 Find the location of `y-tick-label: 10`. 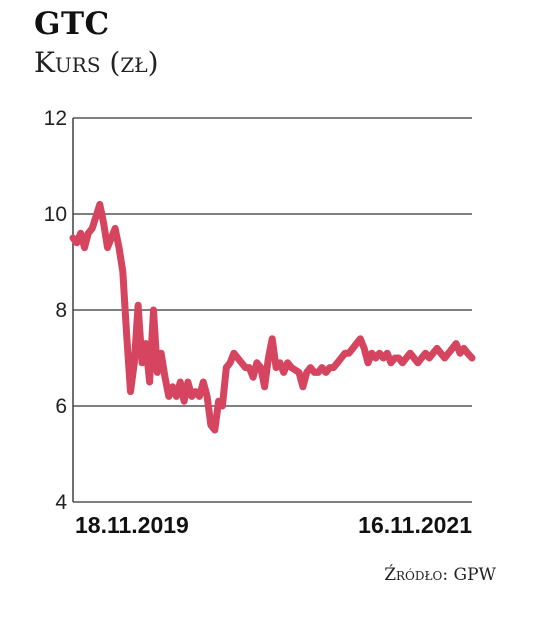

y-tick-label: 10 is located at coordinates (55, 214).